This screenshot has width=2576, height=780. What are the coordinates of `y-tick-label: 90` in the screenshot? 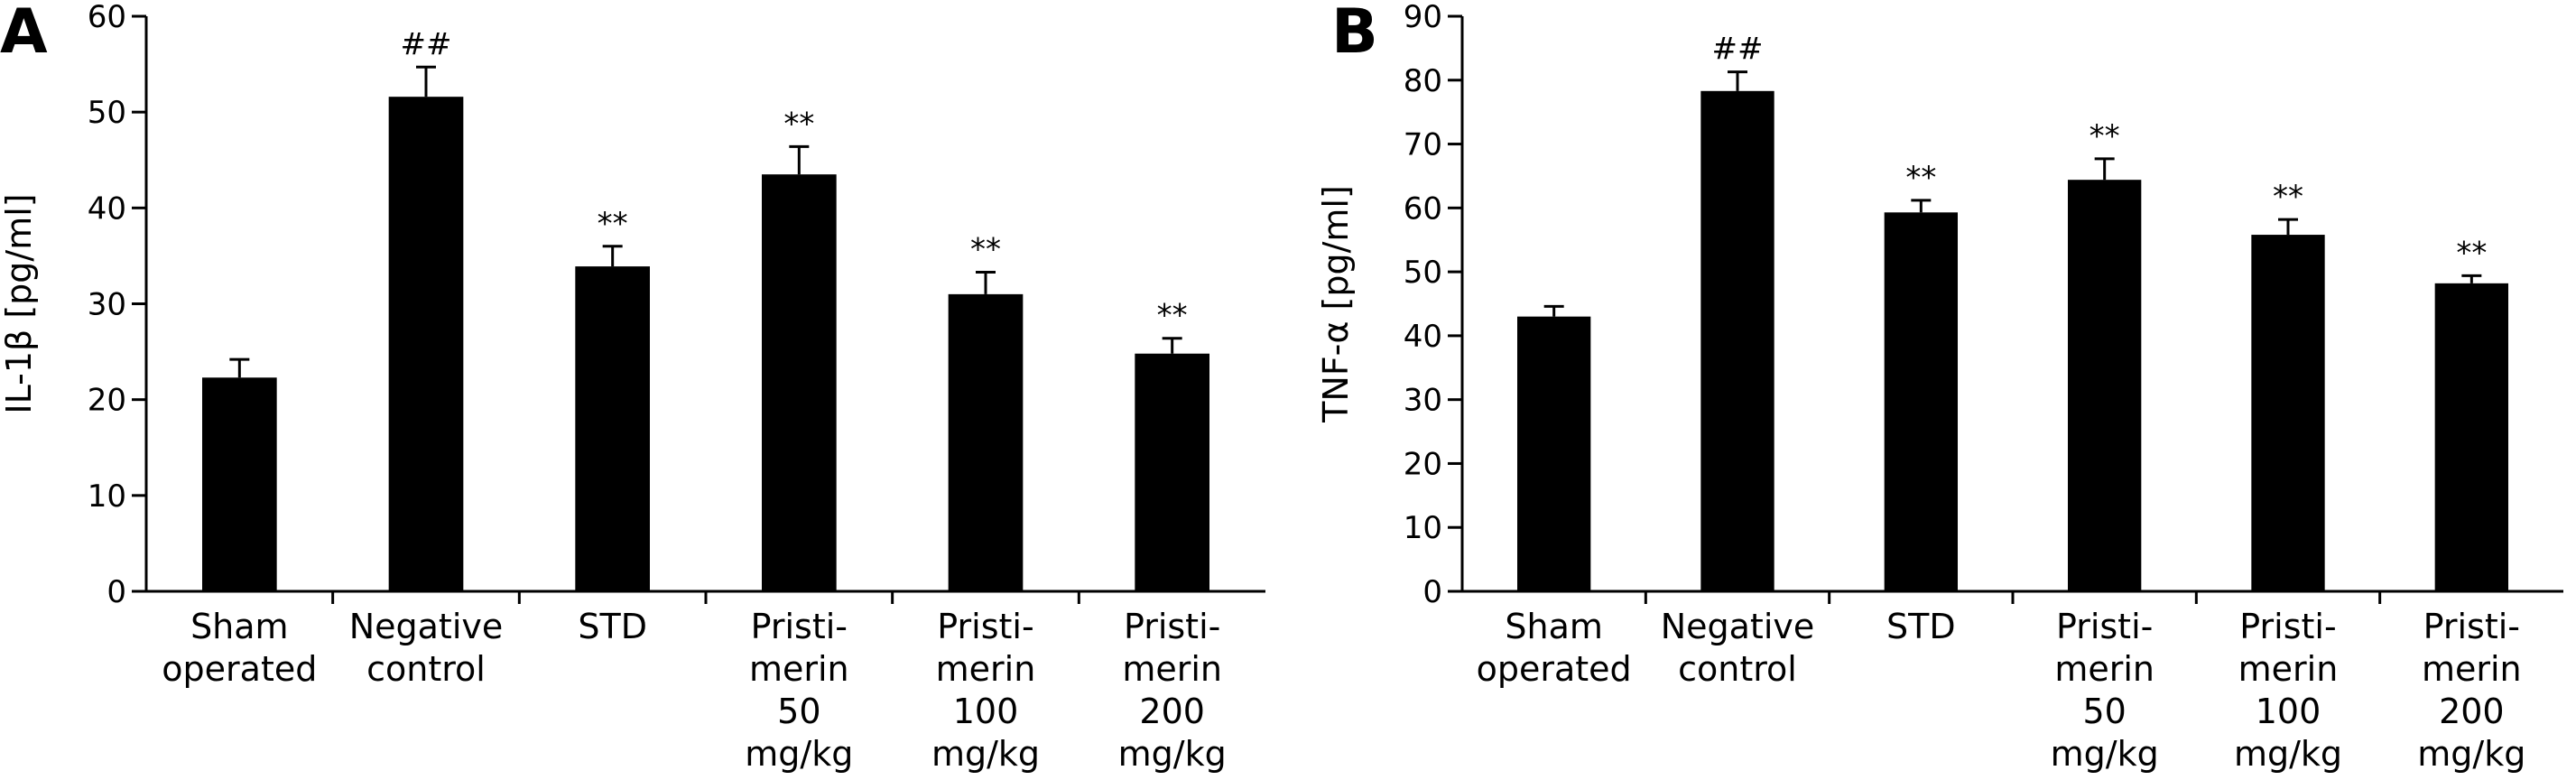 It's located at (1423, 18).